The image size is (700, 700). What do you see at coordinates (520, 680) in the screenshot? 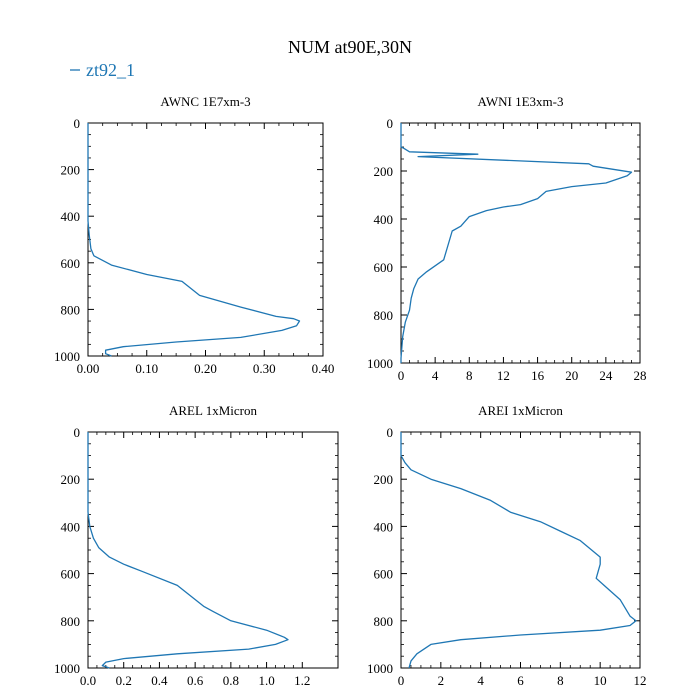
I see `x-tick-label: 6` at bounding box center [520, 680].